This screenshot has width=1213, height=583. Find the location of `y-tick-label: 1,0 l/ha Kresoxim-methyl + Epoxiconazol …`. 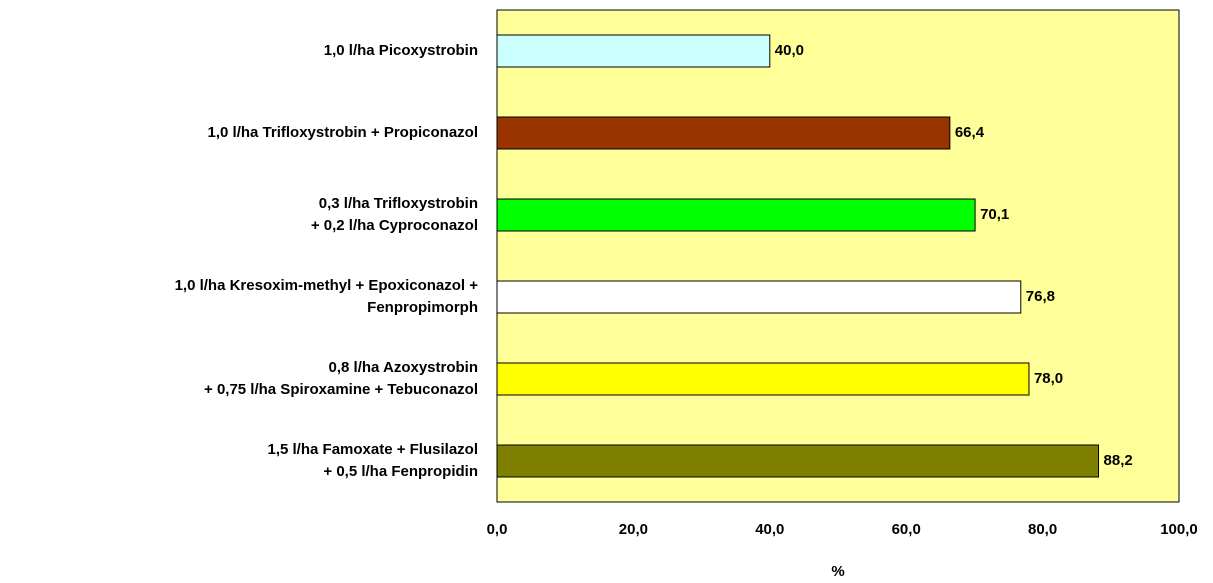

y-tick-label: 1,0 l/ha Kresoxim-methyl + Epoxiconazol … is located at coordinates (327, 285).